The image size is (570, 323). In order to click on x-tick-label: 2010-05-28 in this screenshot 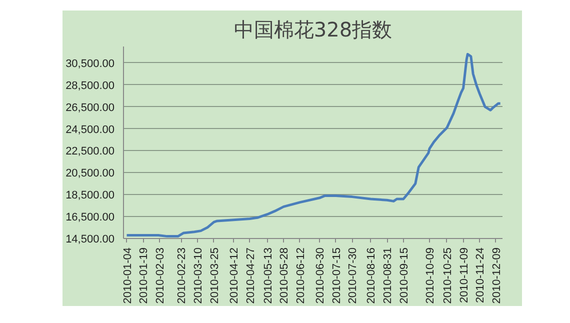, I will do `click(284, 275)`.